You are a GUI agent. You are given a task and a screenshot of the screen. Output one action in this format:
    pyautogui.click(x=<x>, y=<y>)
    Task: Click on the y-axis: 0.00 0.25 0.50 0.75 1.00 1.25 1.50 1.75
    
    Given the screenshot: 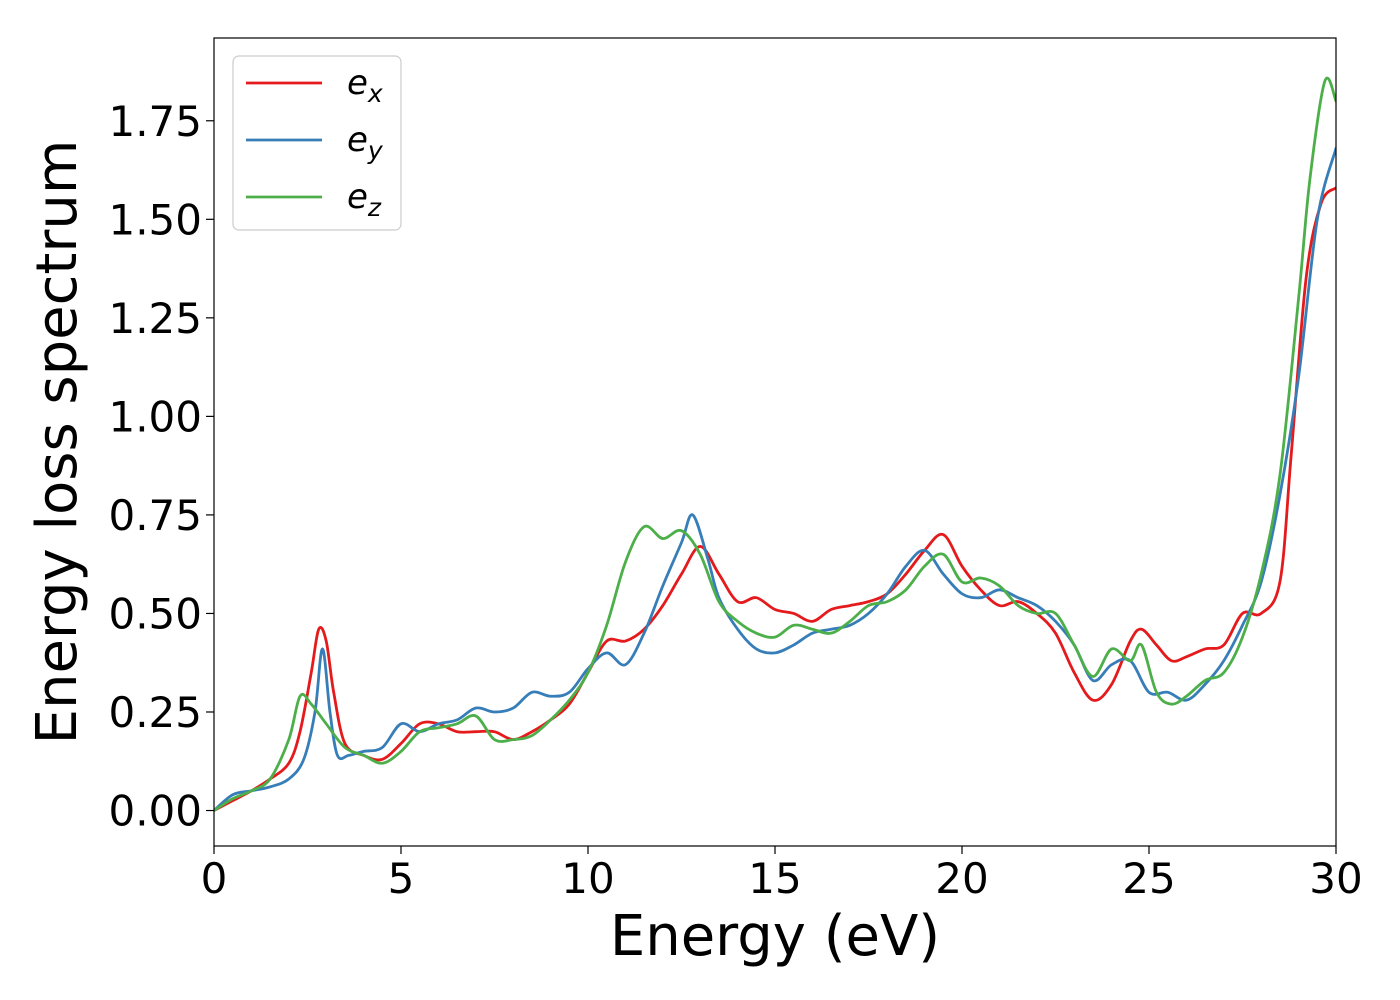 What is the action you would take?
    pyautogui.click(x=161, y=466)
    